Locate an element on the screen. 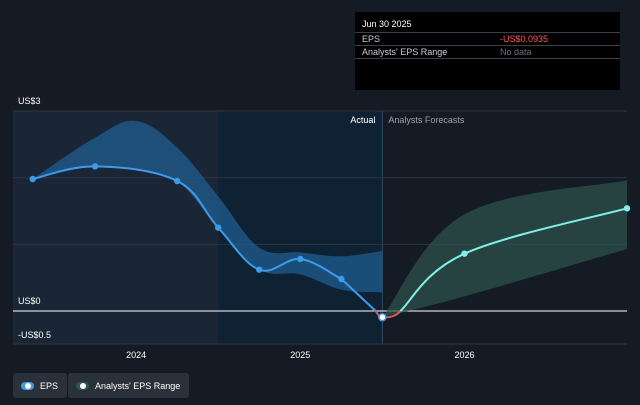 The height and width of the screenshot is (405, 640). tooltip-row-range: Analysts' EPS Range No data is located at coordinates (487, 51).